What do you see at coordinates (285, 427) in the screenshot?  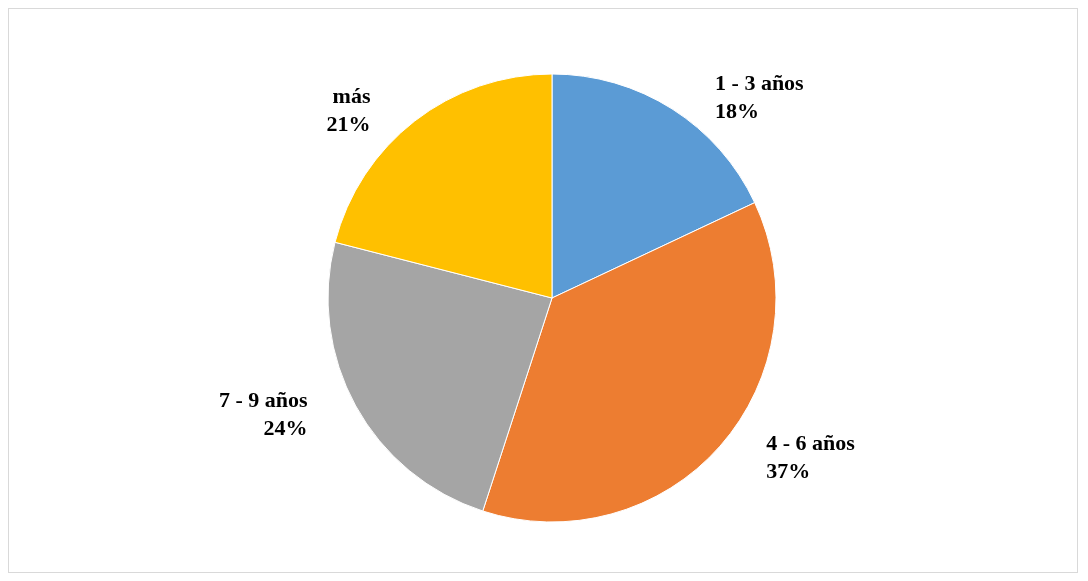 I see `data-label: 24%` at bounding box center [285, 427].